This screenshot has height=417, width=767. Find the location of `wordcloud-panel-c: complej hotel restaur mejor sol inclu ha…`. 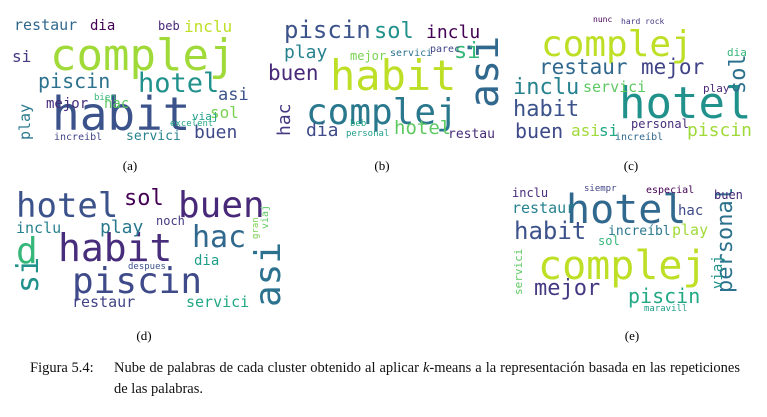

wordcloud-panel-c: complej hotel restaur mejor sol inclu ha… is located at coordinates (631, 77).